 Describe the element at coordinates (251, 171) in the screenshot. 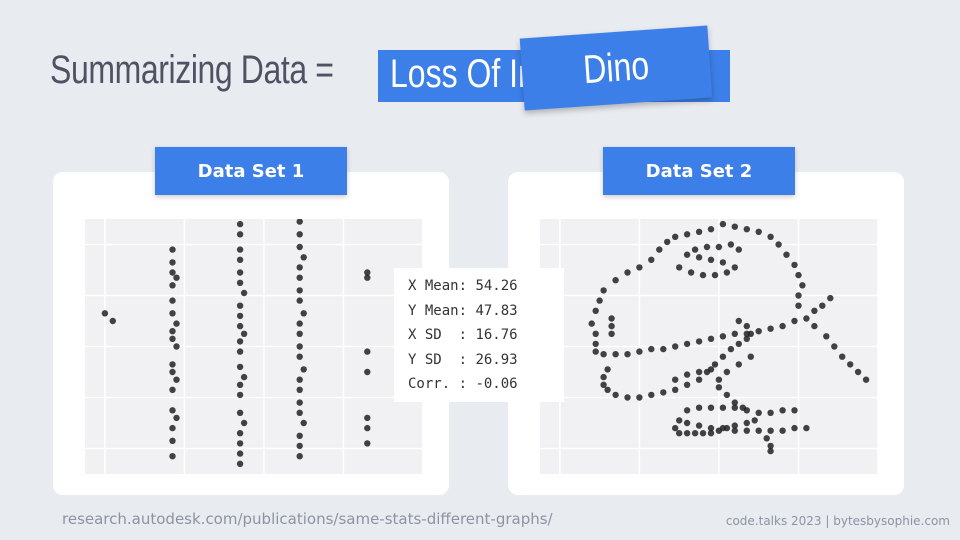

I see `panel-label-data-set-1: Data Set 1` at that location.